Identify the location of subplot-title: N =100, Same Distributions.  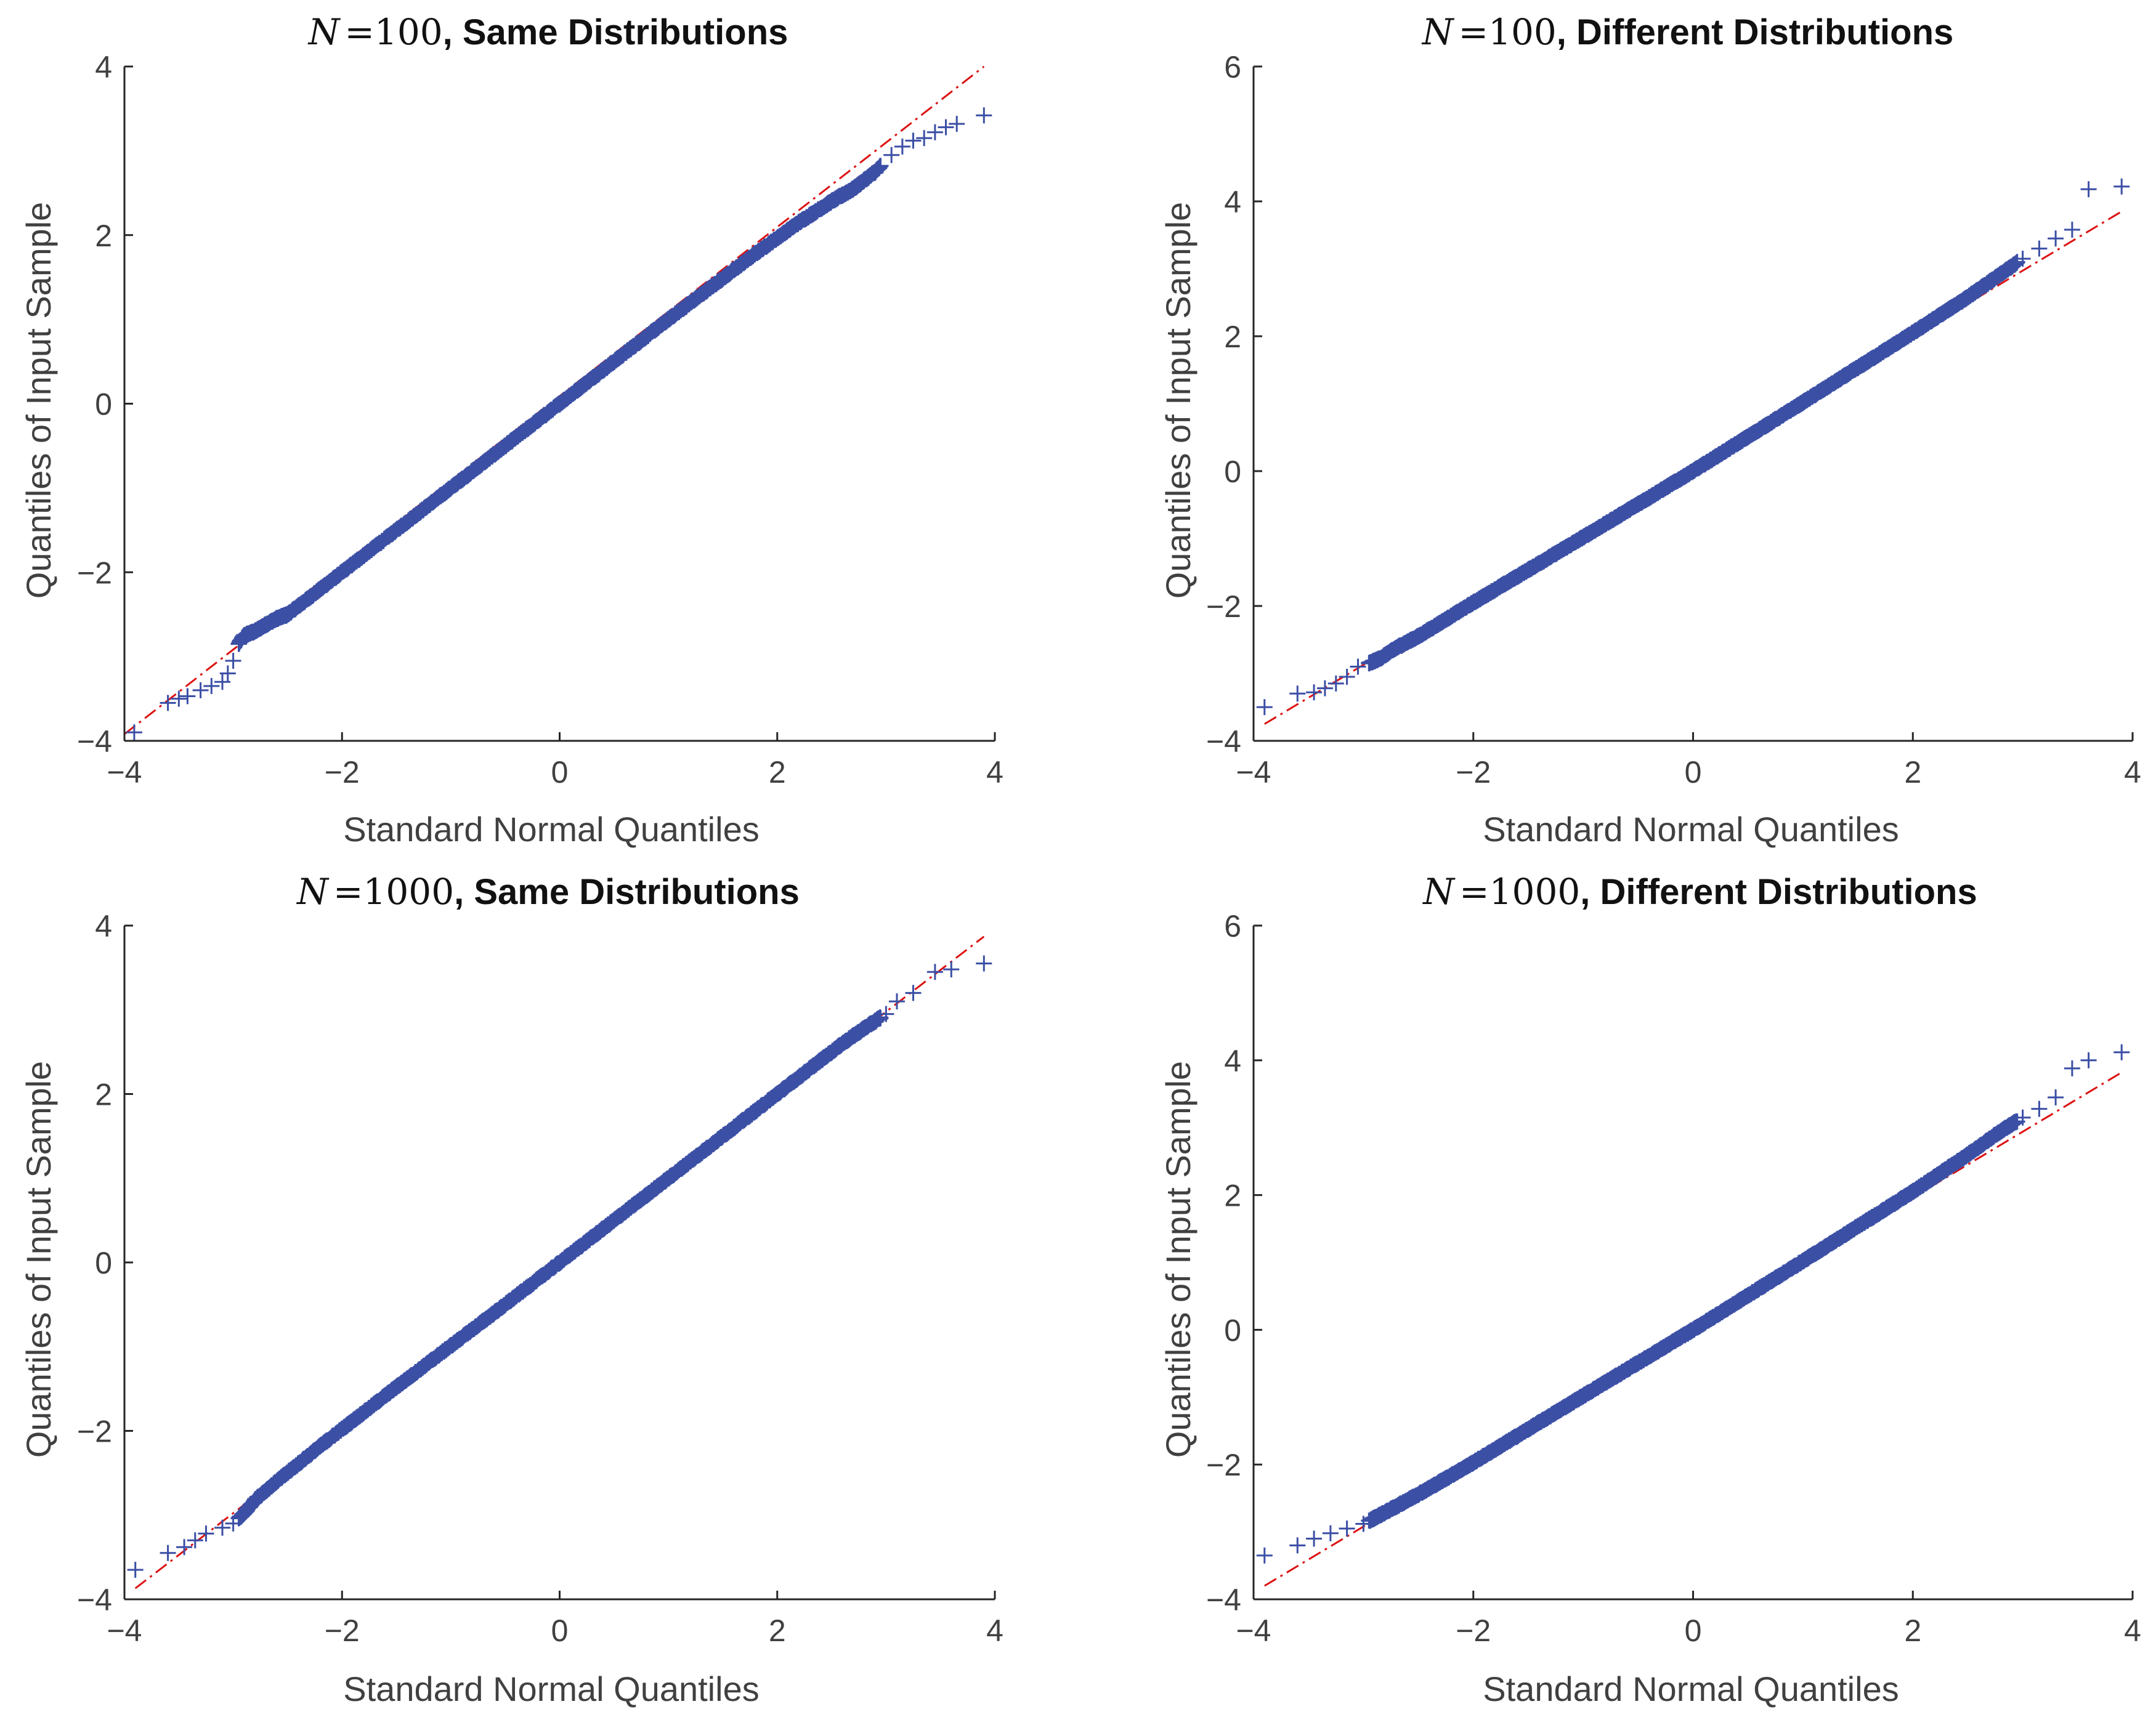
(547, 32).